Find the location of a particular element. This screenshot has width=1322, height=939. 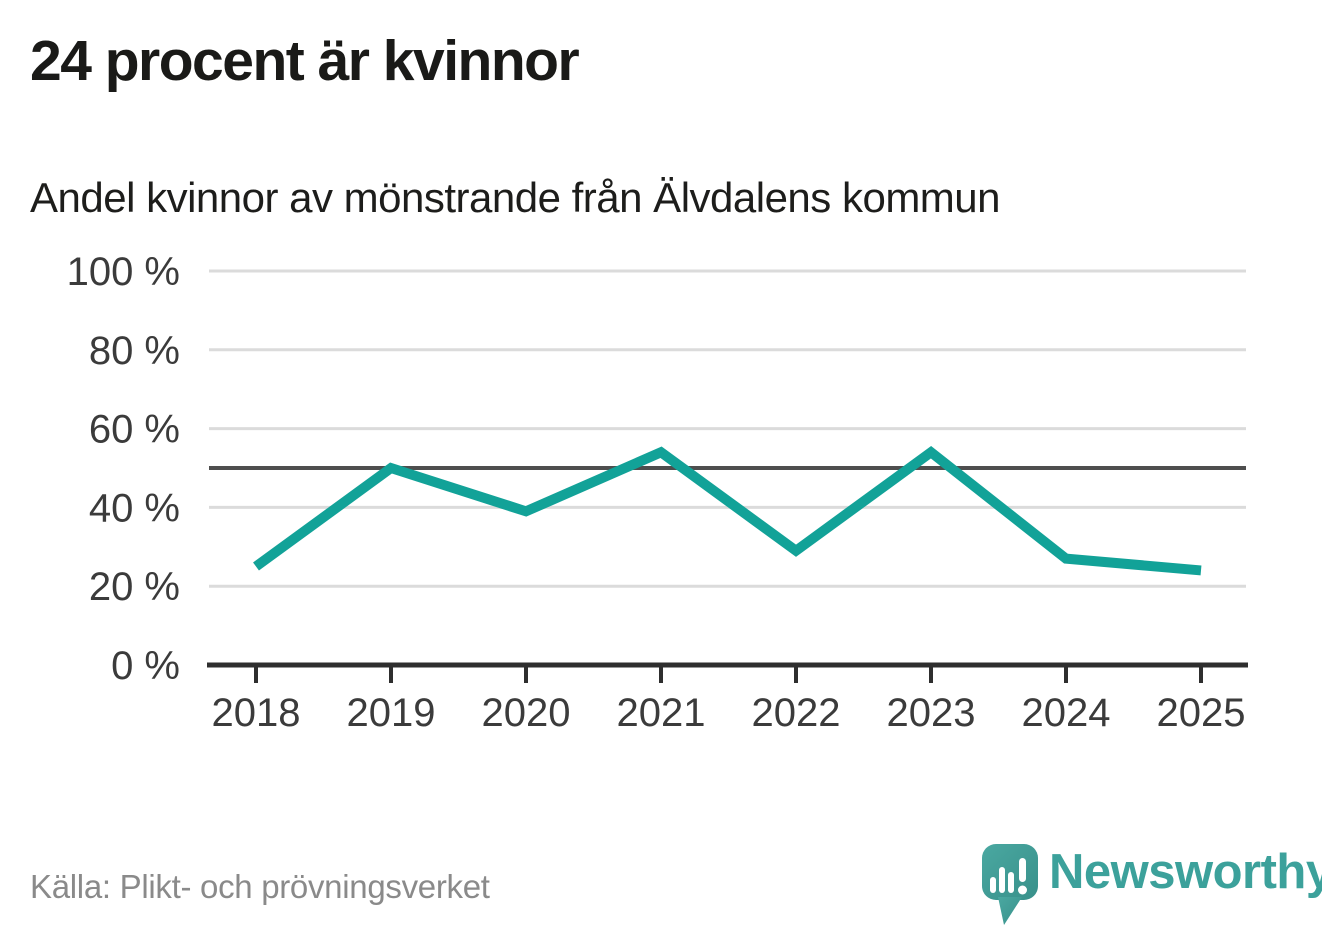

x-axis-tick-label: 2024 is located at coordinates (1066, 713).